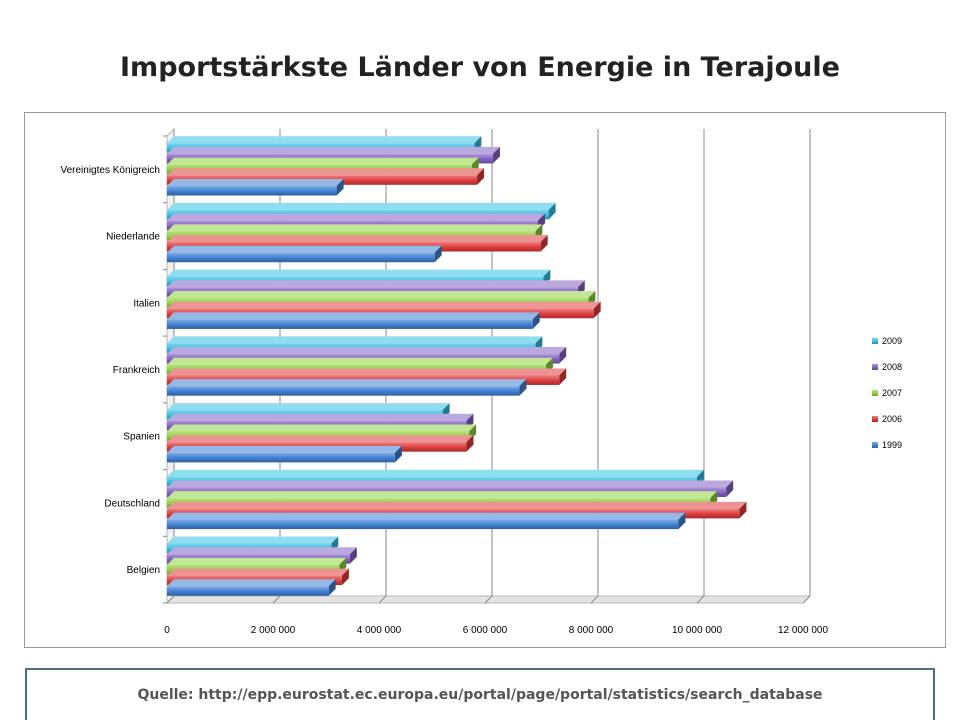  Describe the element at coordinates (892, 445) in the screenshot. I see `legend-label: 1999` at that location.